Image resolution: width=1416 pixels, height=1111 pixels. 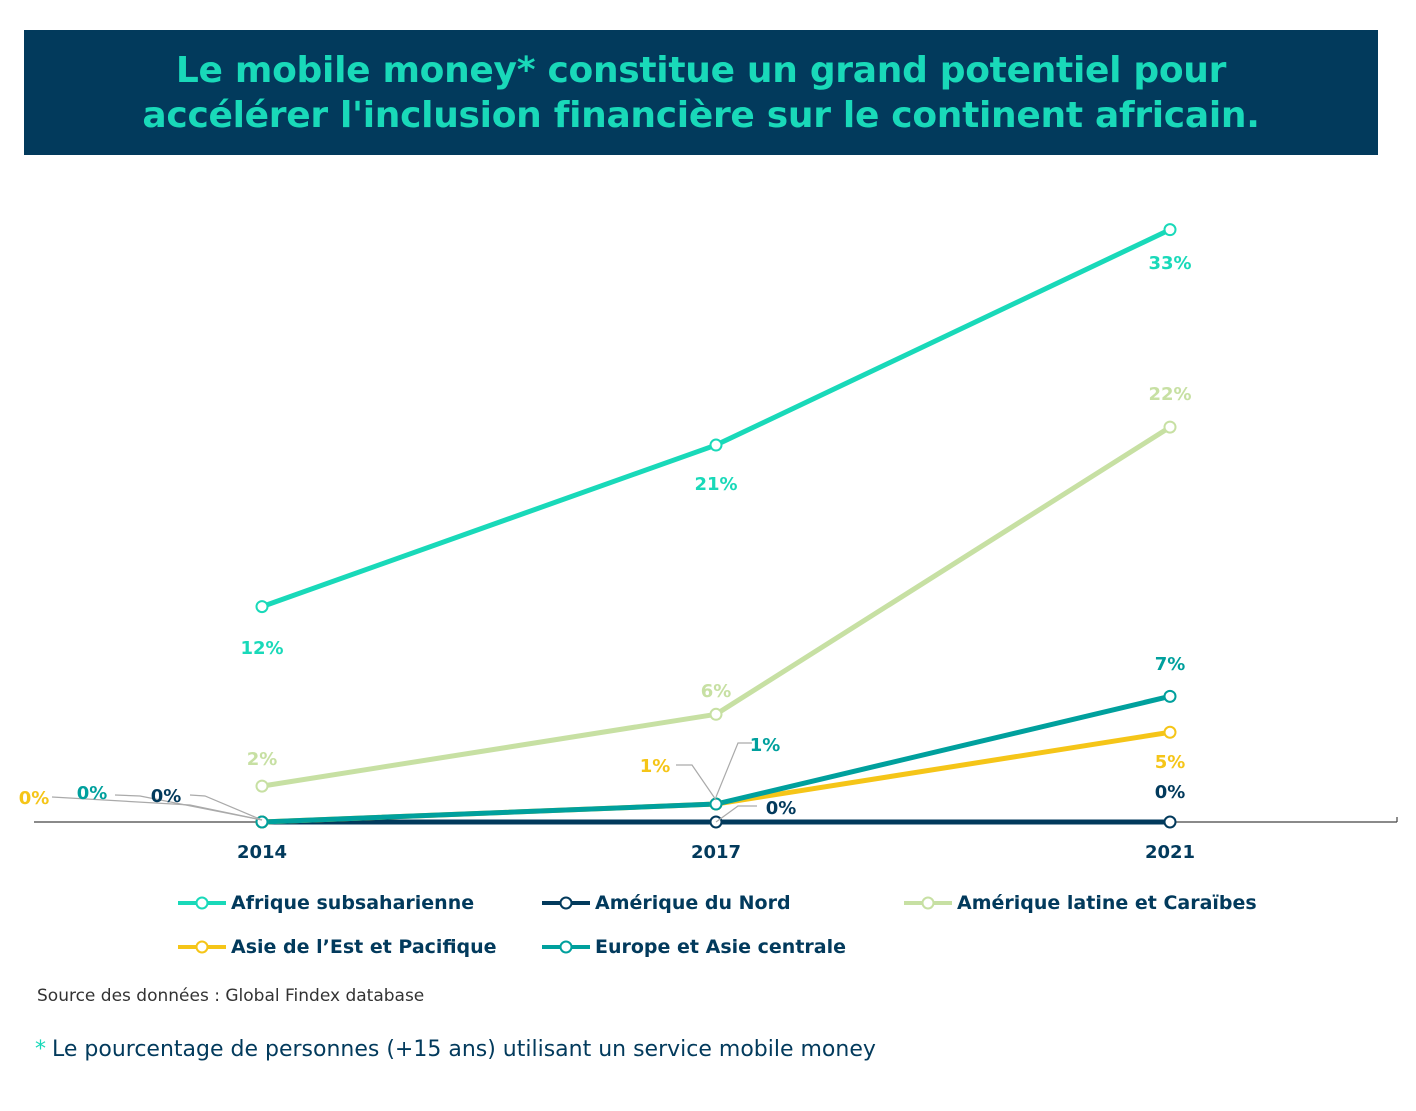 What do you see at coordinates (716, 852) in the screenshot?
I see `x-tick-label-2017: 2017` at bounding box center [716, 852].